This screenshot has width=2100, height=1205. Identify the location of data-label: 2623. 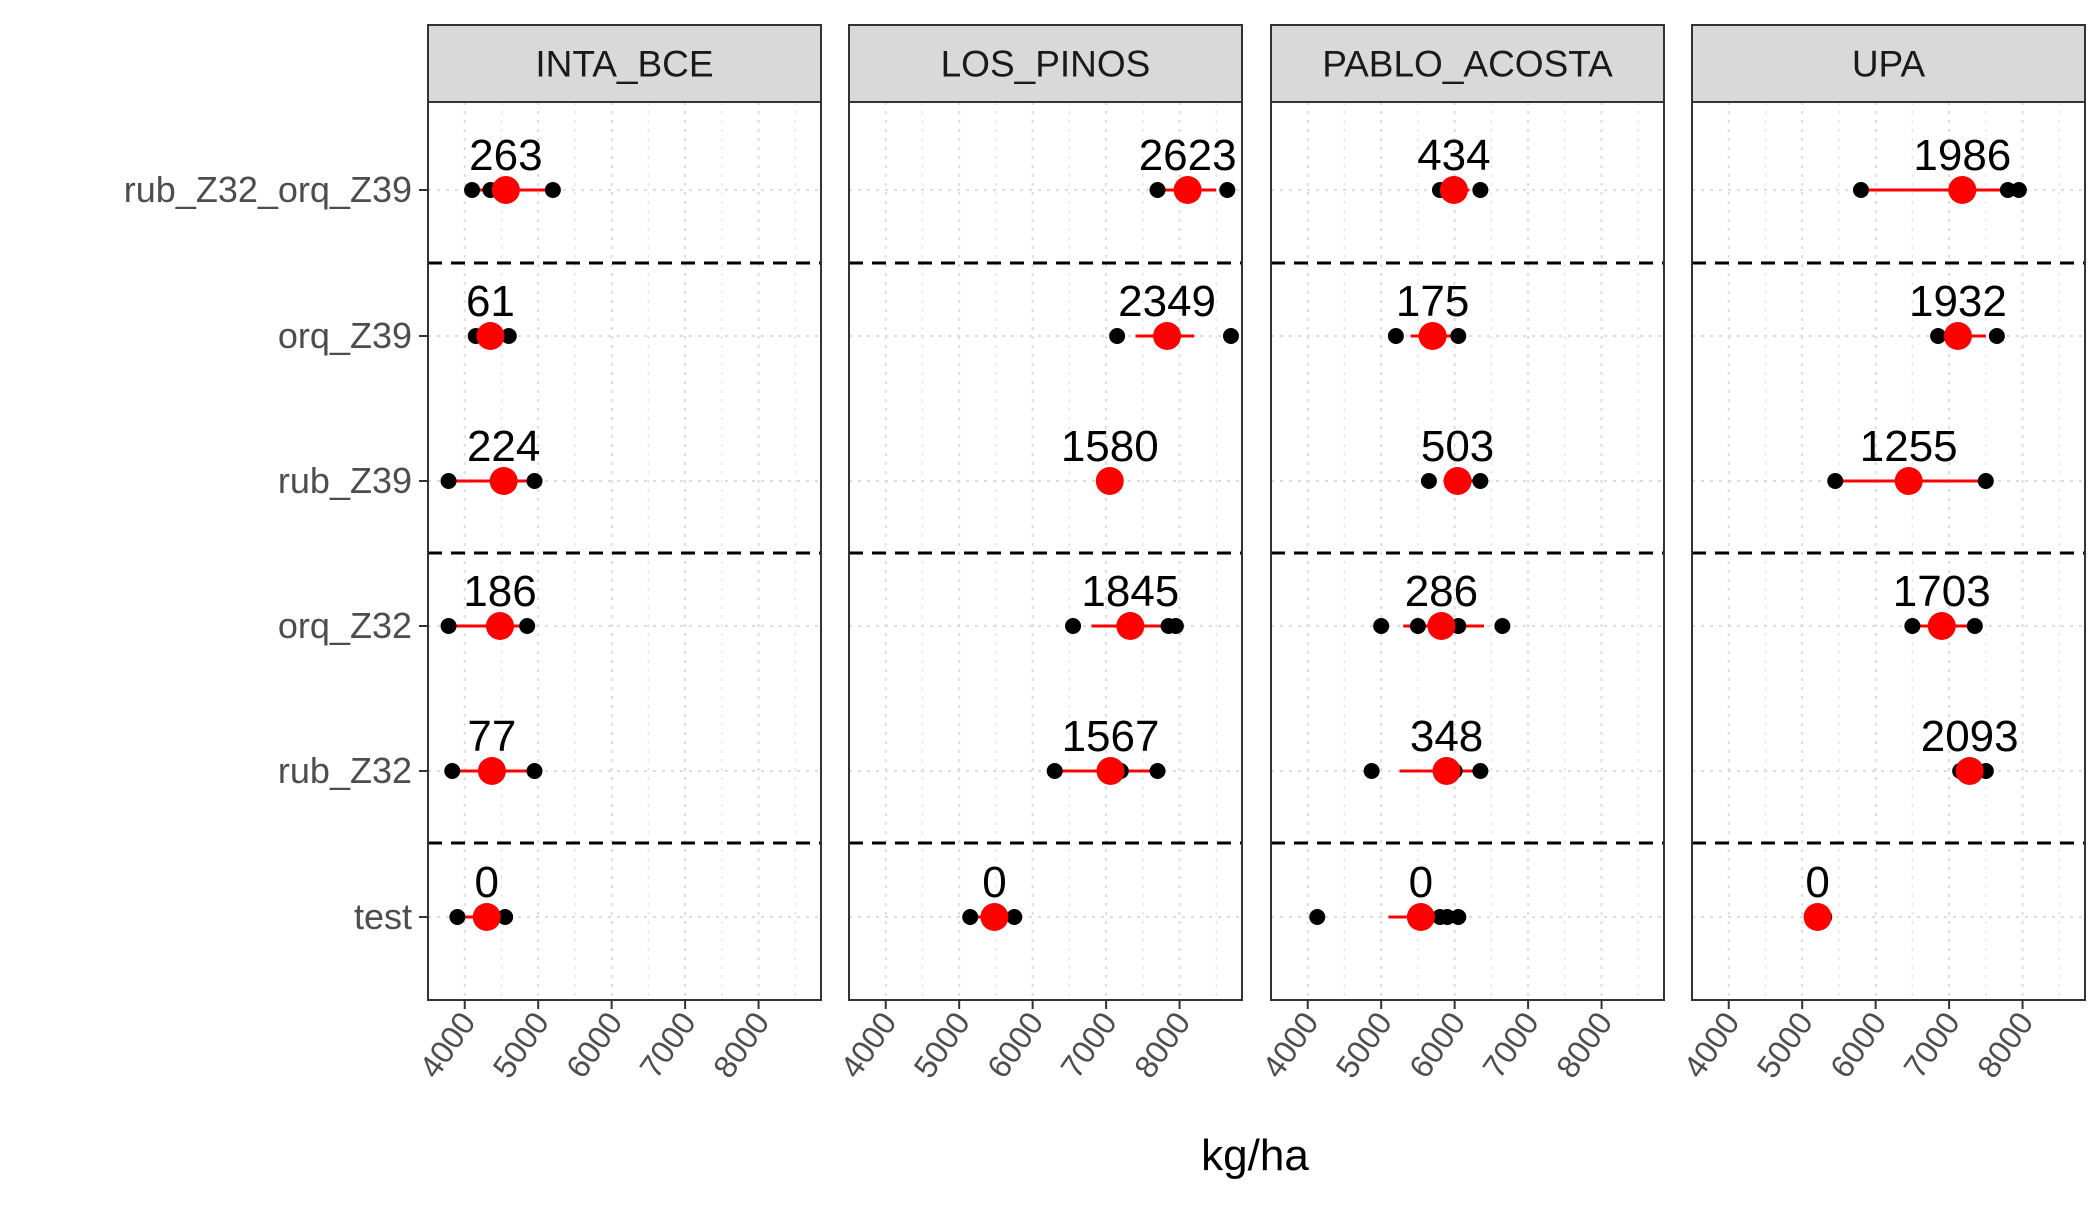
(1188, 155).